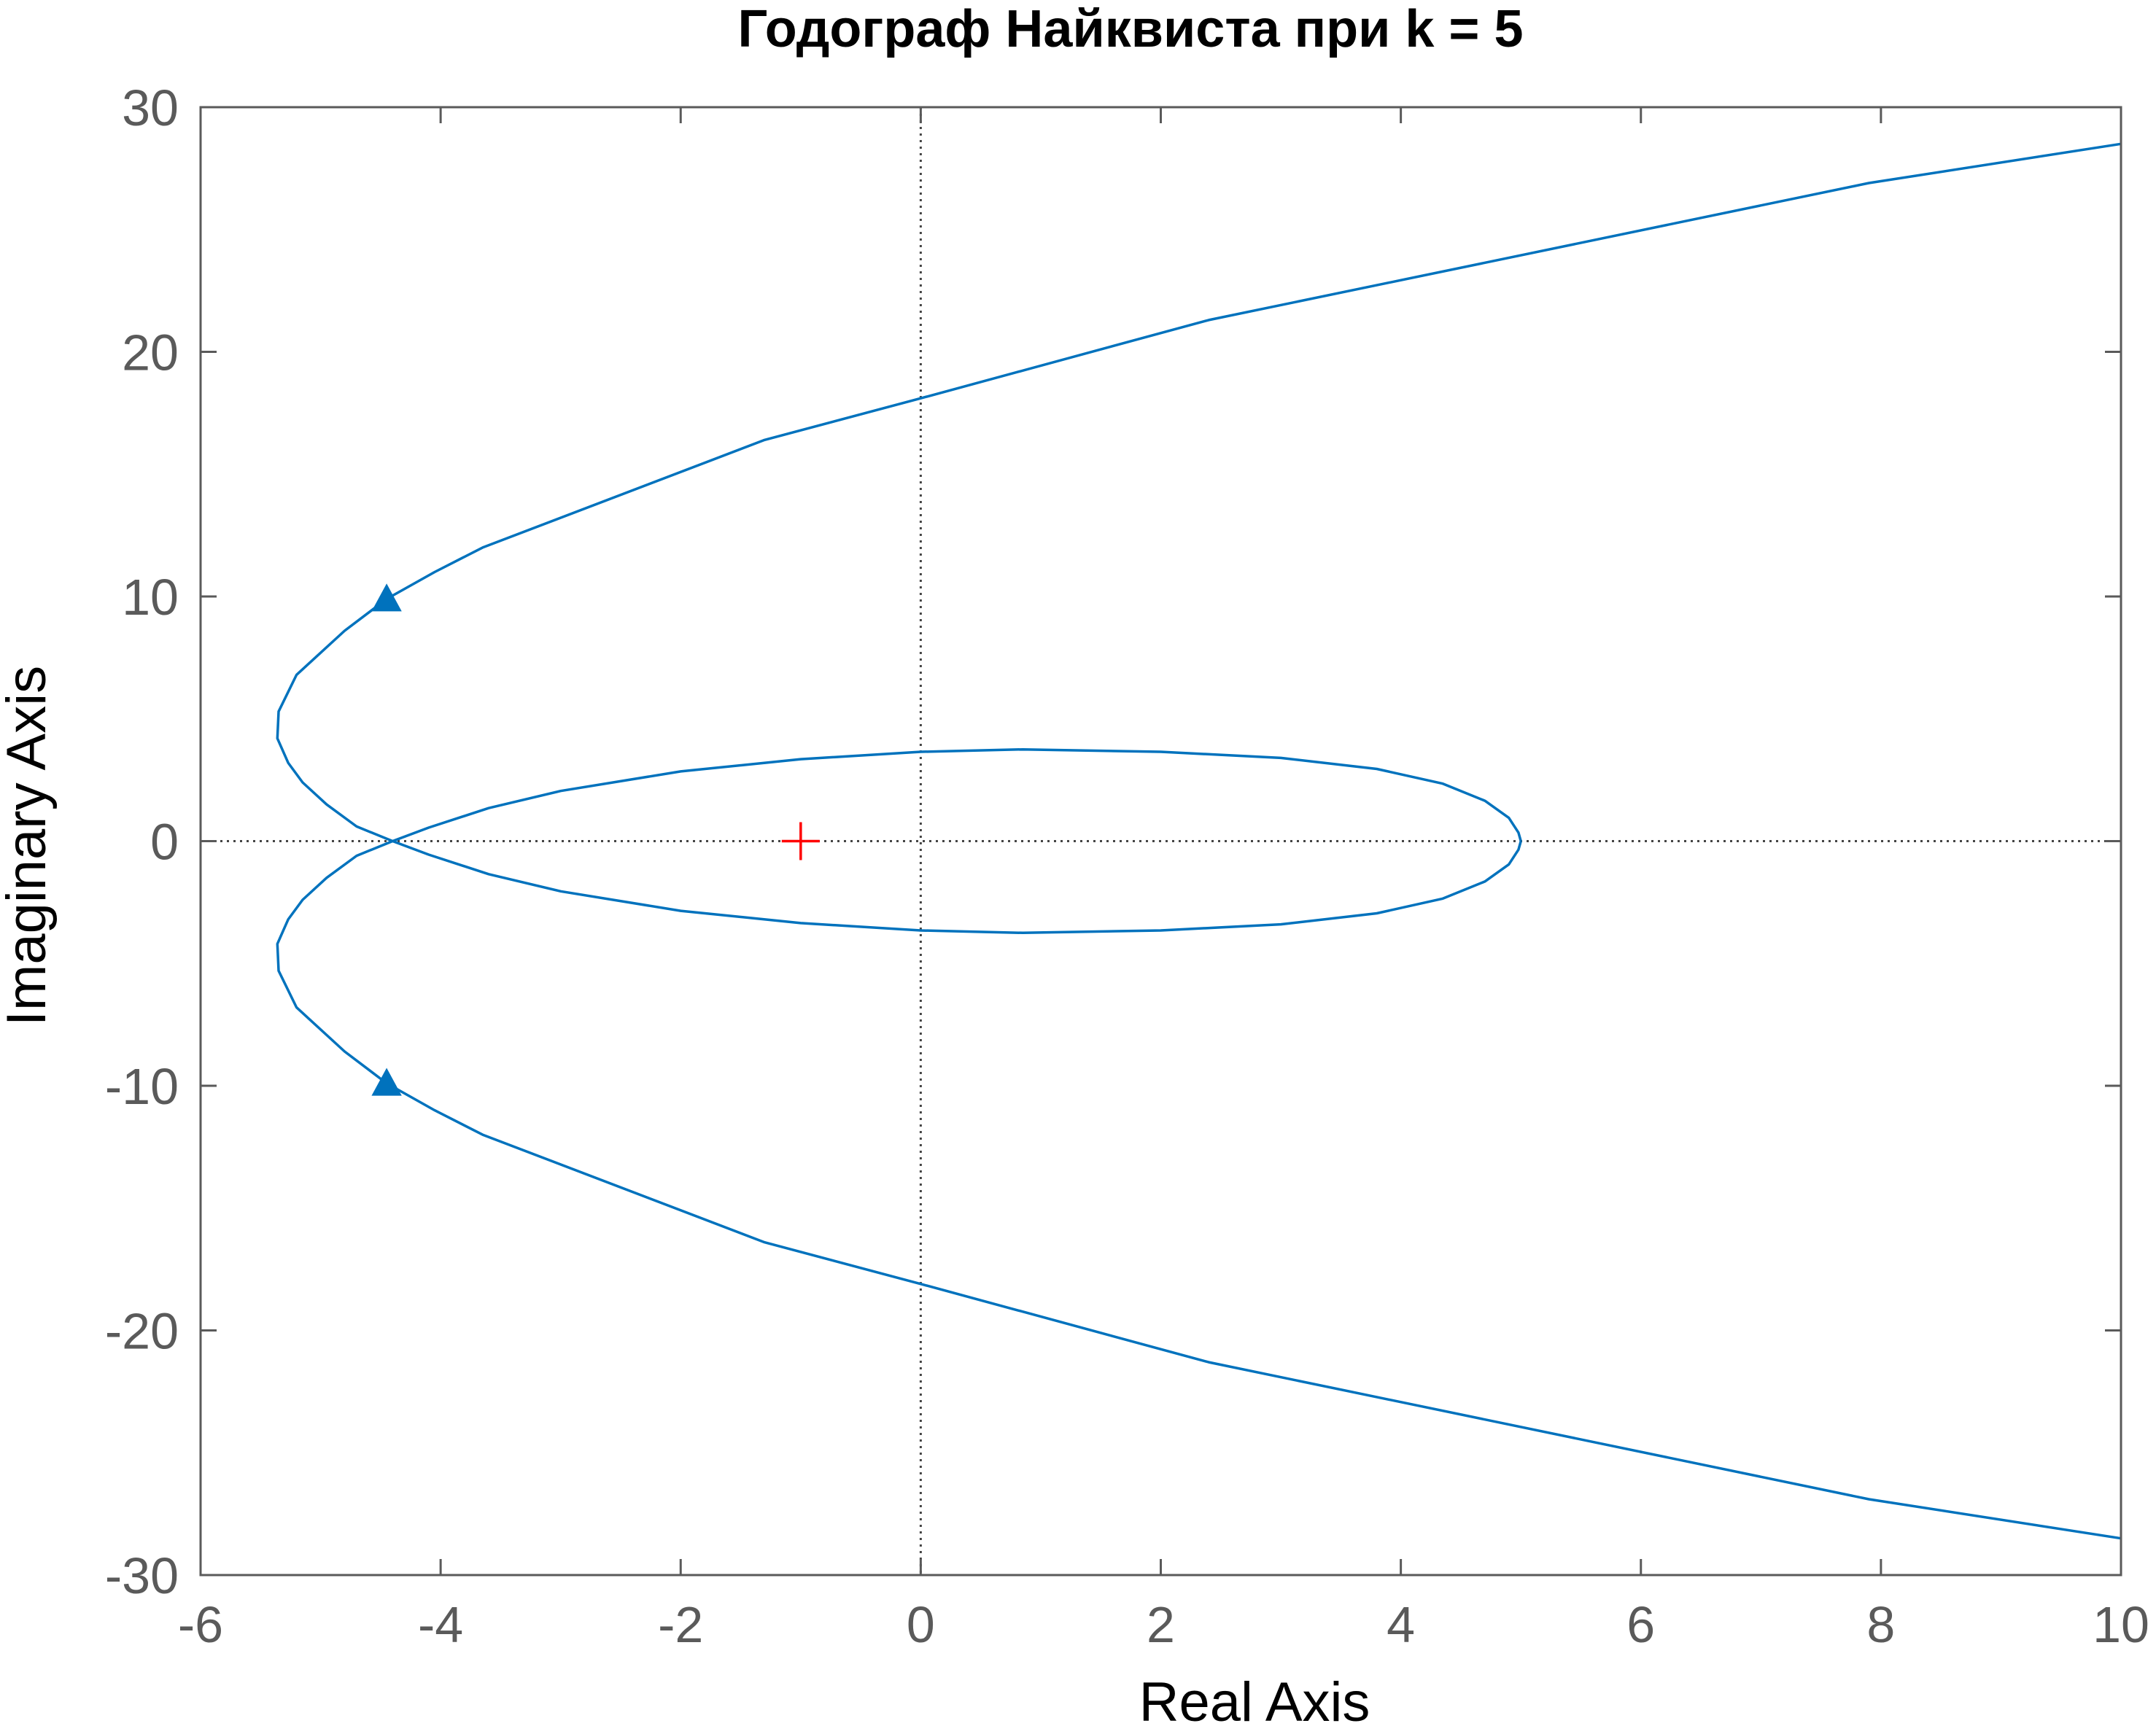  What do you see at coordinates (200, 1624) in the screenshot?
I see `x-tick-label: -6` at bounding box center [200, 1624].